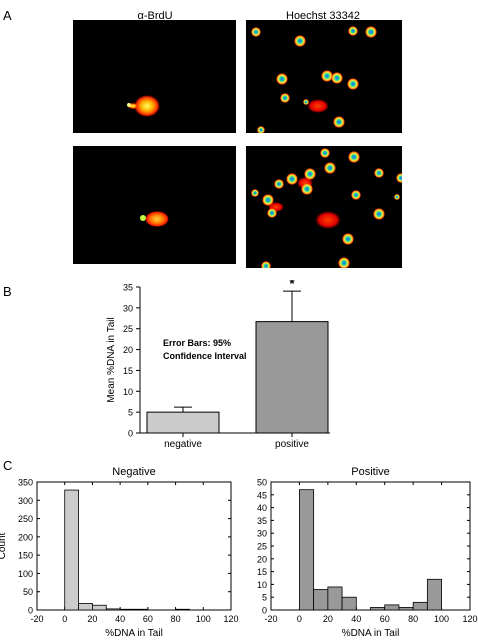  What do you see at coordinates (4, 545) in the screenshot?
I see `y-axis-label: Count` at bounding box center [4, 545].